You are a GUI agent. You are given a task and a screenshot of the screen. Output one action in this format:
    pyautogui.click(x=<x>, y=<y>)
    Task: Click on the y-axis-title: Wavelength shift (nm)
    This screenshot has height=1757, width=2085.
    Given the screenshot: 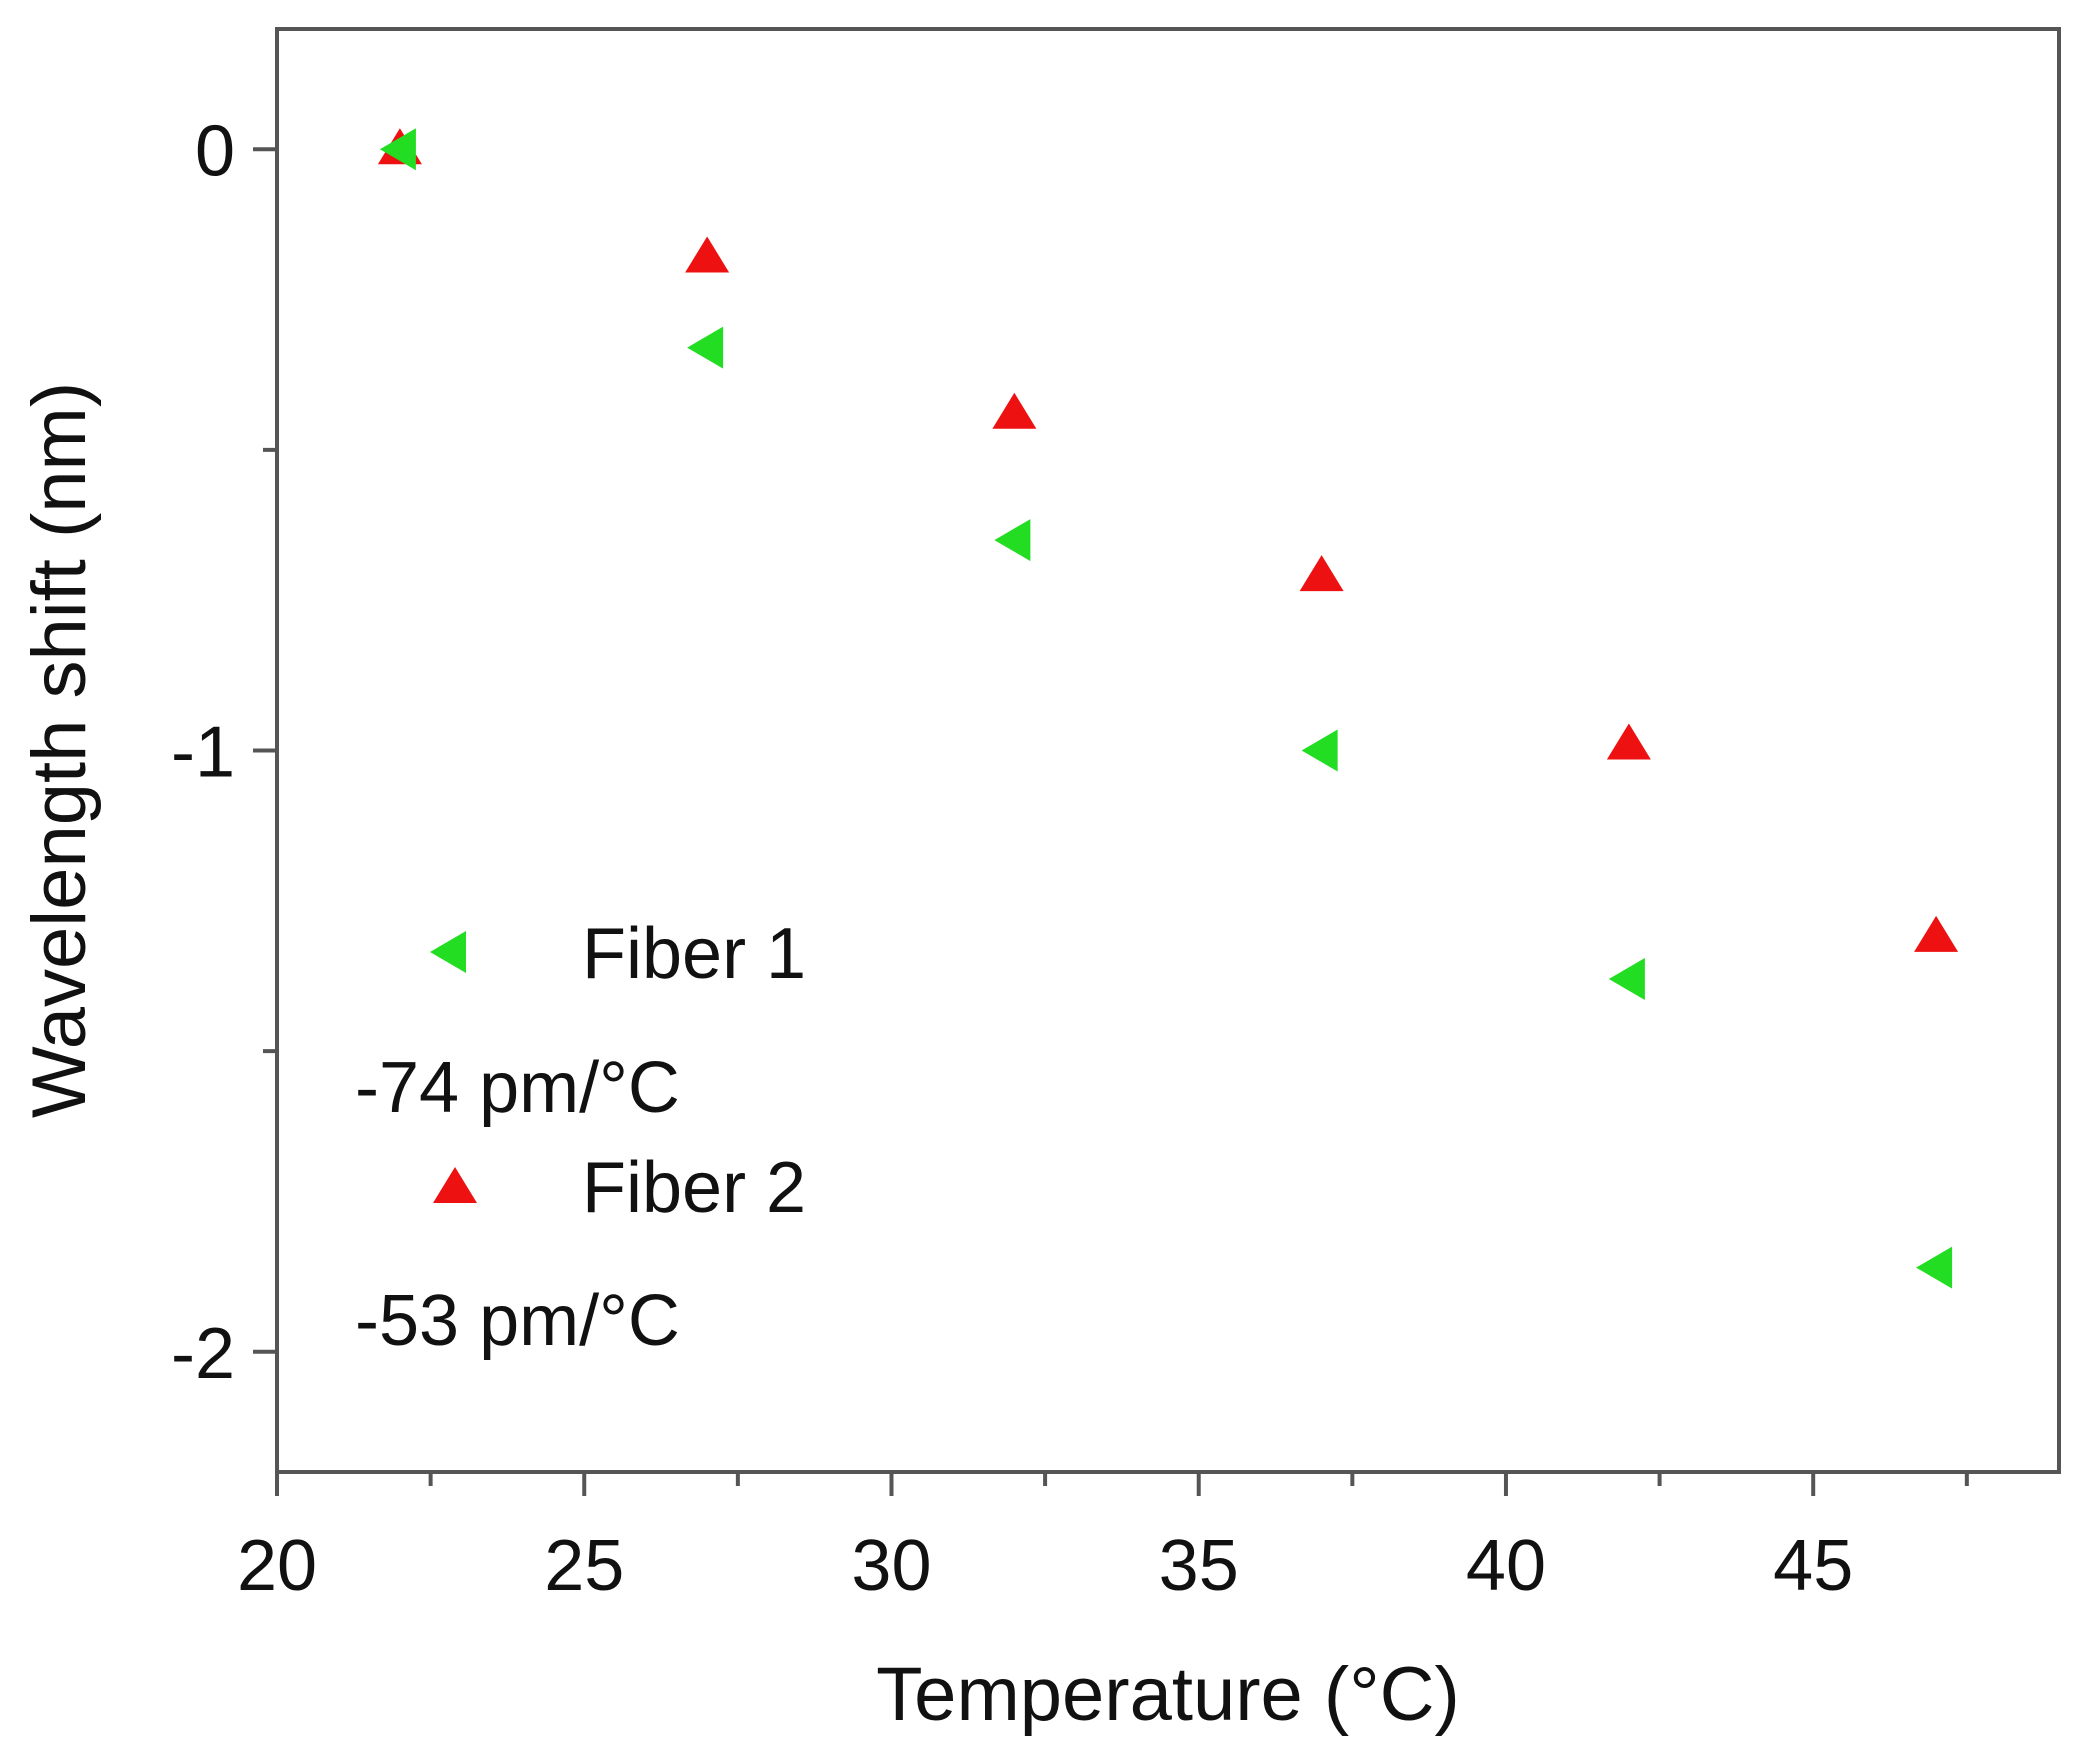 What is the action you would take?
    pyautogui.click(x=59, y=750)
    